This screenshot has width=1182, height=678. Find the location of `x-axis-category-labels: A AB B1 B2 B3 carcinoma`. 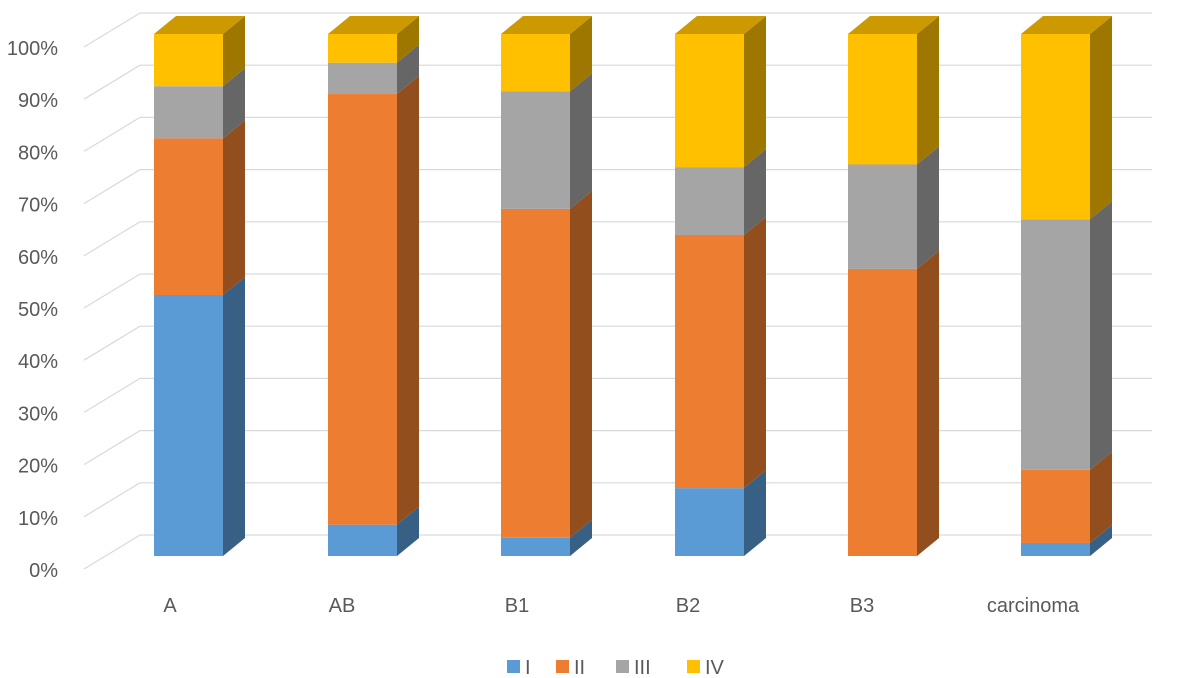

x-axis-category-labels: A AB B1 B2 B3 carcinoma is located at coordinates (621, 606).